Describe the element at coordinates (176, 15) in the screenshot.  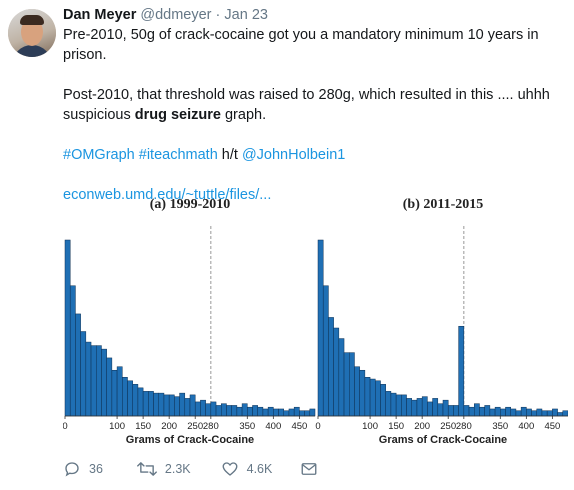
I see `author-handle: @ddmeyer` at that location.